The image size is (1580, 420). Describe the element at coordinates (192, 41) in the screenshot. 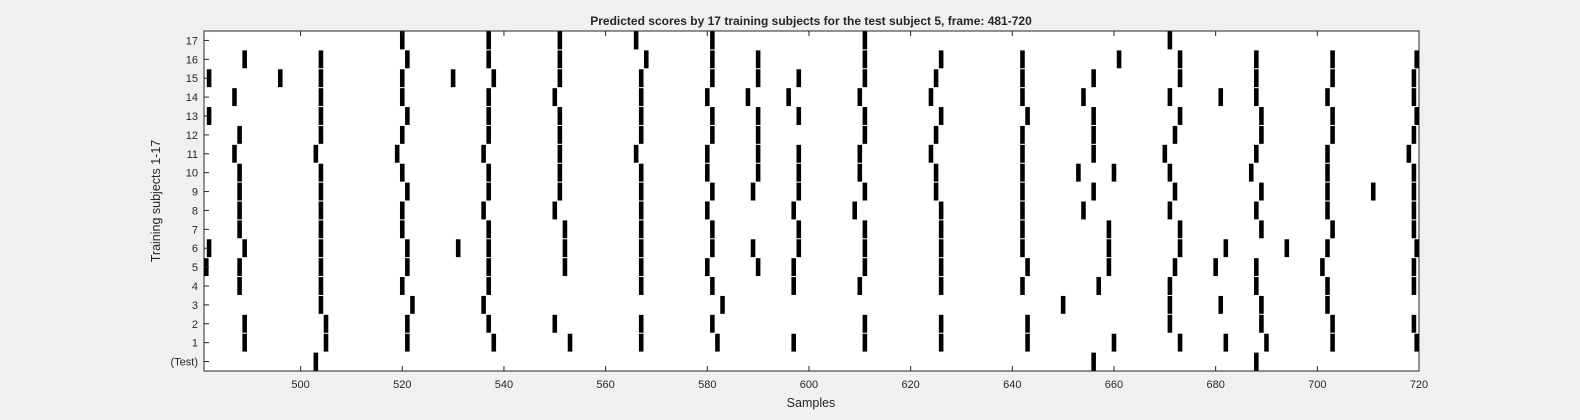

I see `y-tick-label-17: 17` at that location.